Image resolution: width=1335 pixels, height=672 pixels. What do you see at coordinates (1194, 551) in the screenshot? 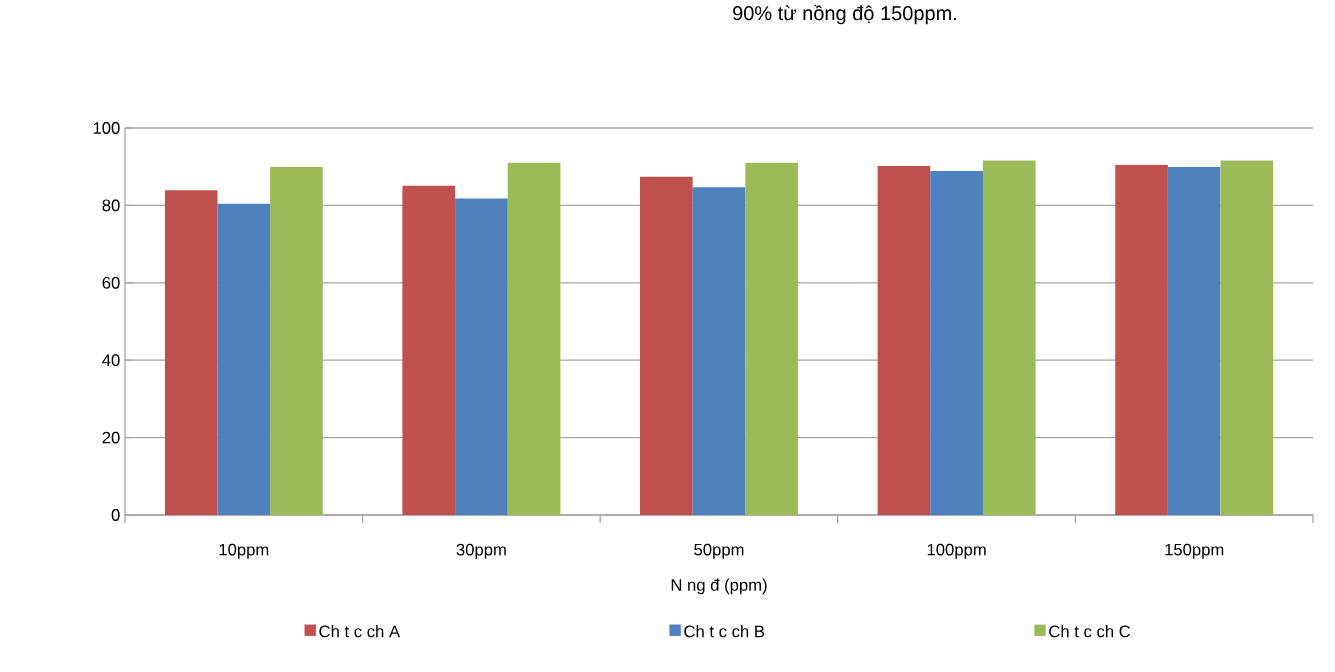
I see `x-tick-label: 150ppm` at bounding box center [1194, 551].